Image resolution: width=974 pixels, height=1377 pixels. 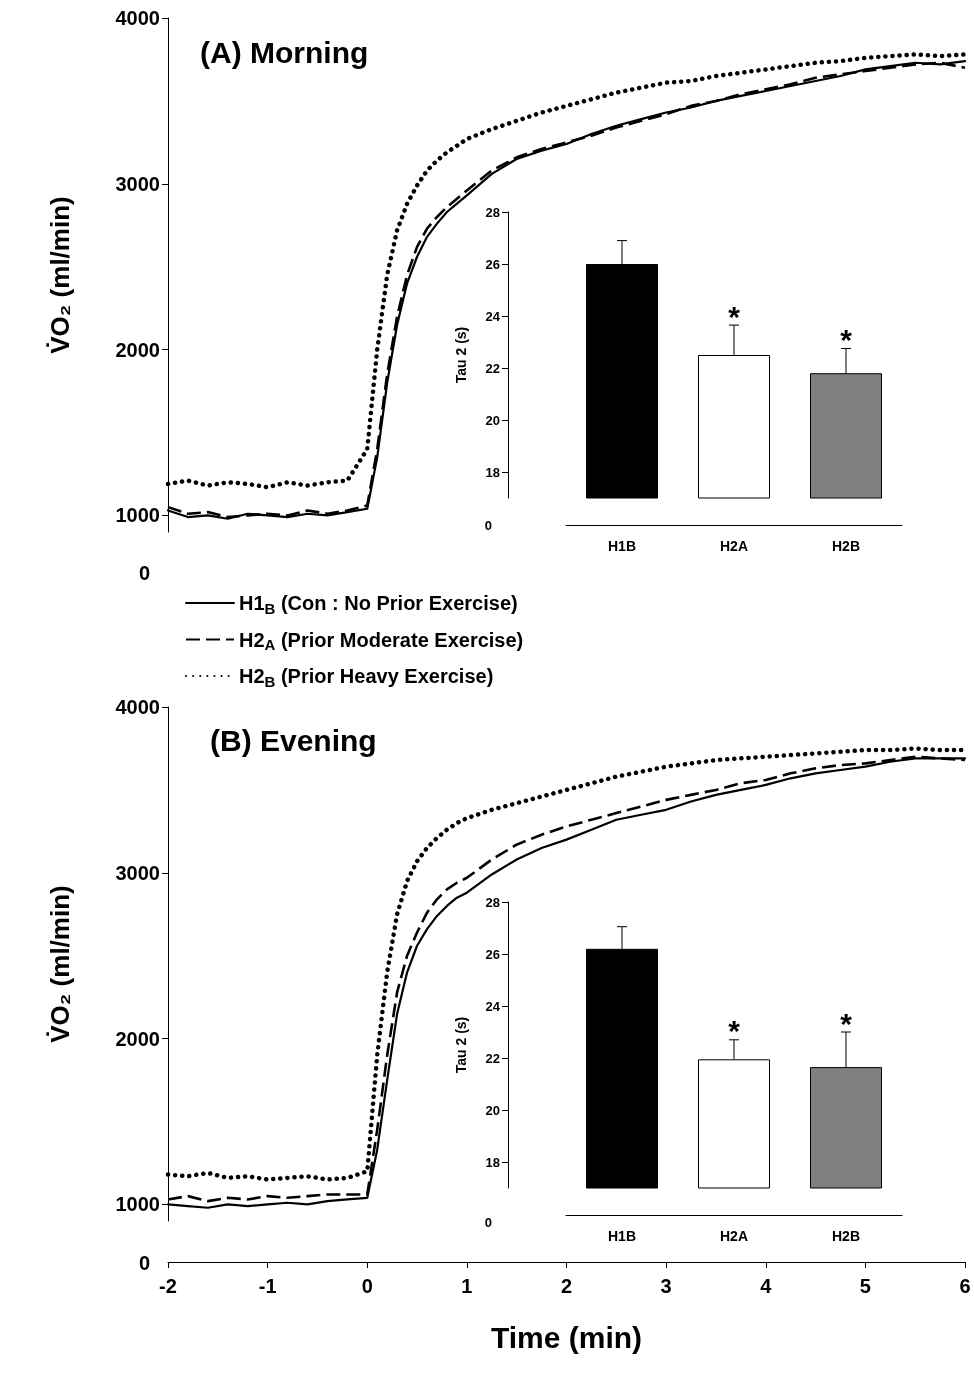 What do you see at coordinates (284, 52) in the screenshot?
I see `text: (A) Morning` at bounding box center [284, 52].